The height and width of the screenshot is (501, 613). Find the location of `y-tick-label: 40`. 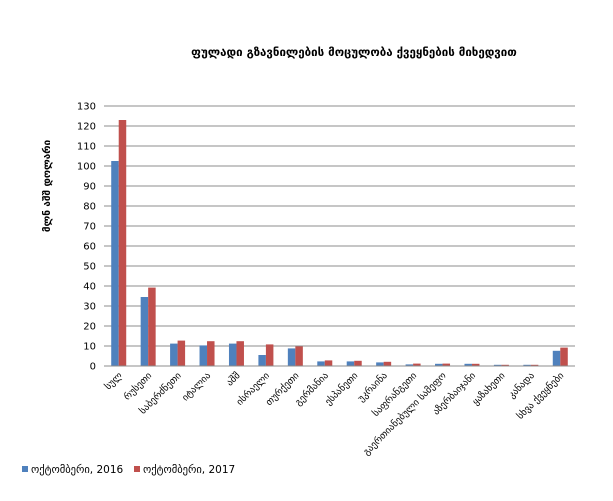

y-tick-label: 40 is located at coordinates (89, 287).